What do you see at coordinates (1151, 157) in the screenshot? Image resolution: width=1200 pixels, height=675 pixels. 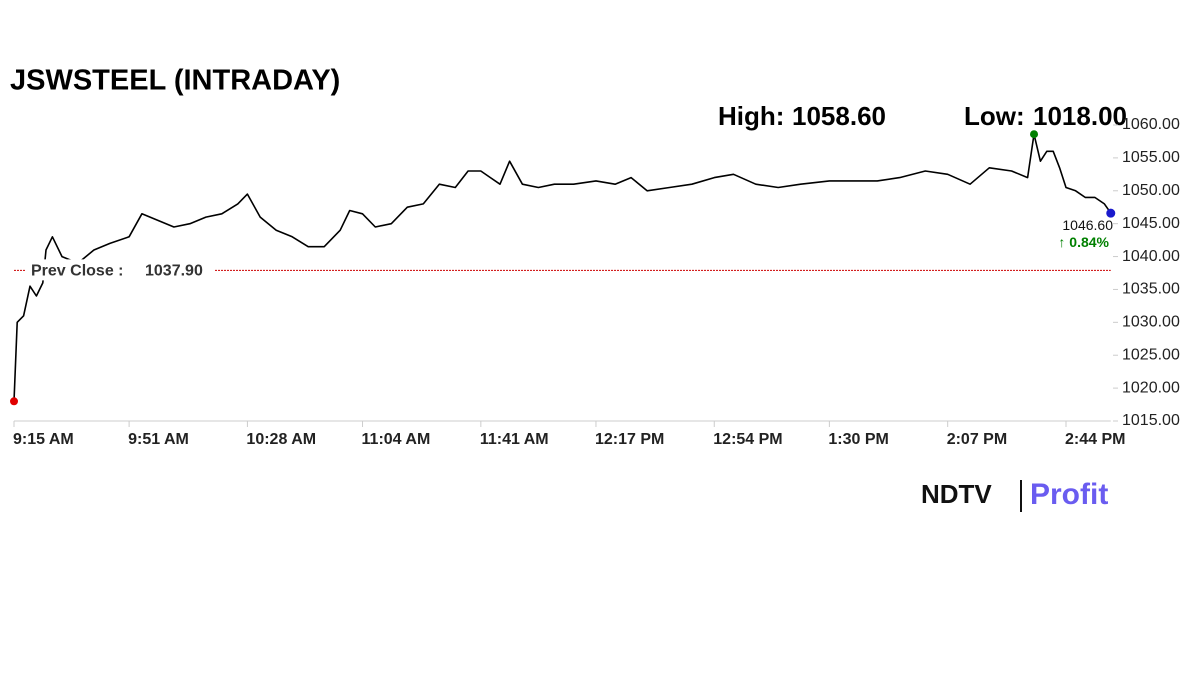 I see `y-tick-label: 1055.00` at bounding box center [1151, 157].